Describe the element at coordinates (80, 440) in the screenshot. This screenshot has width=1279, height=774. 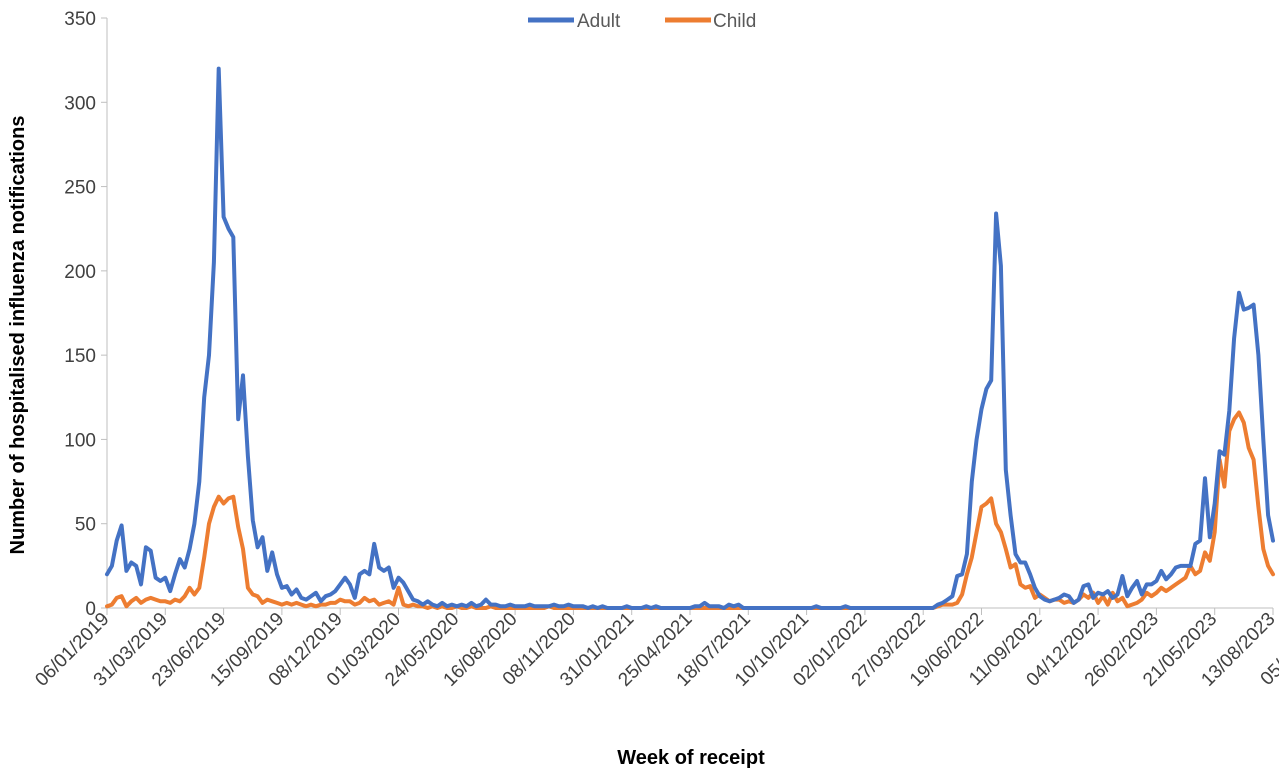
I see `y-tick-label: 100` at that location.